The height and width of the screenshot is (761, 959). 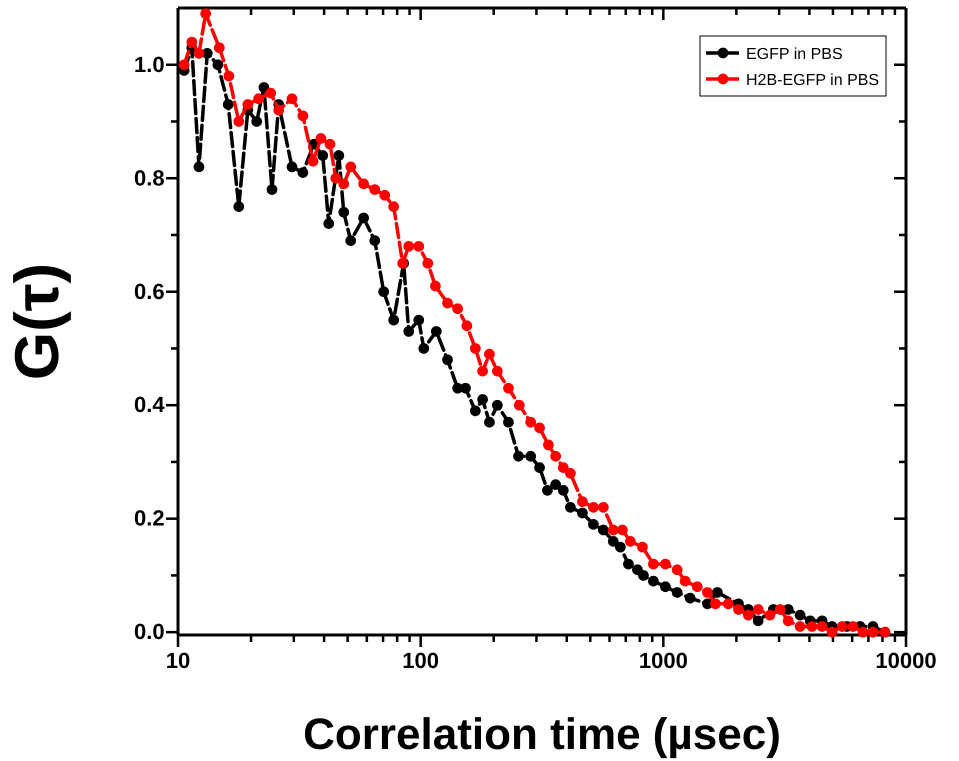 I want to click on x-tick-label: 10000, so click(x=906, y=661).